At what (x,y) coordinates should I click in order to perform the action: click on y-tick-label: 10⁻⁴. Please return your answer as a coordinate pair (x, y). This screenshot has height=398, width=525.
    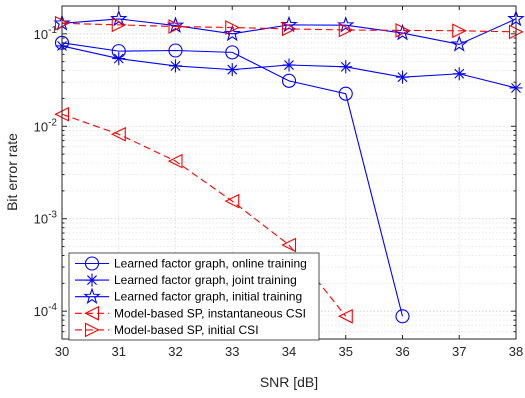
    Looking at the image, I should click on (46, 310).